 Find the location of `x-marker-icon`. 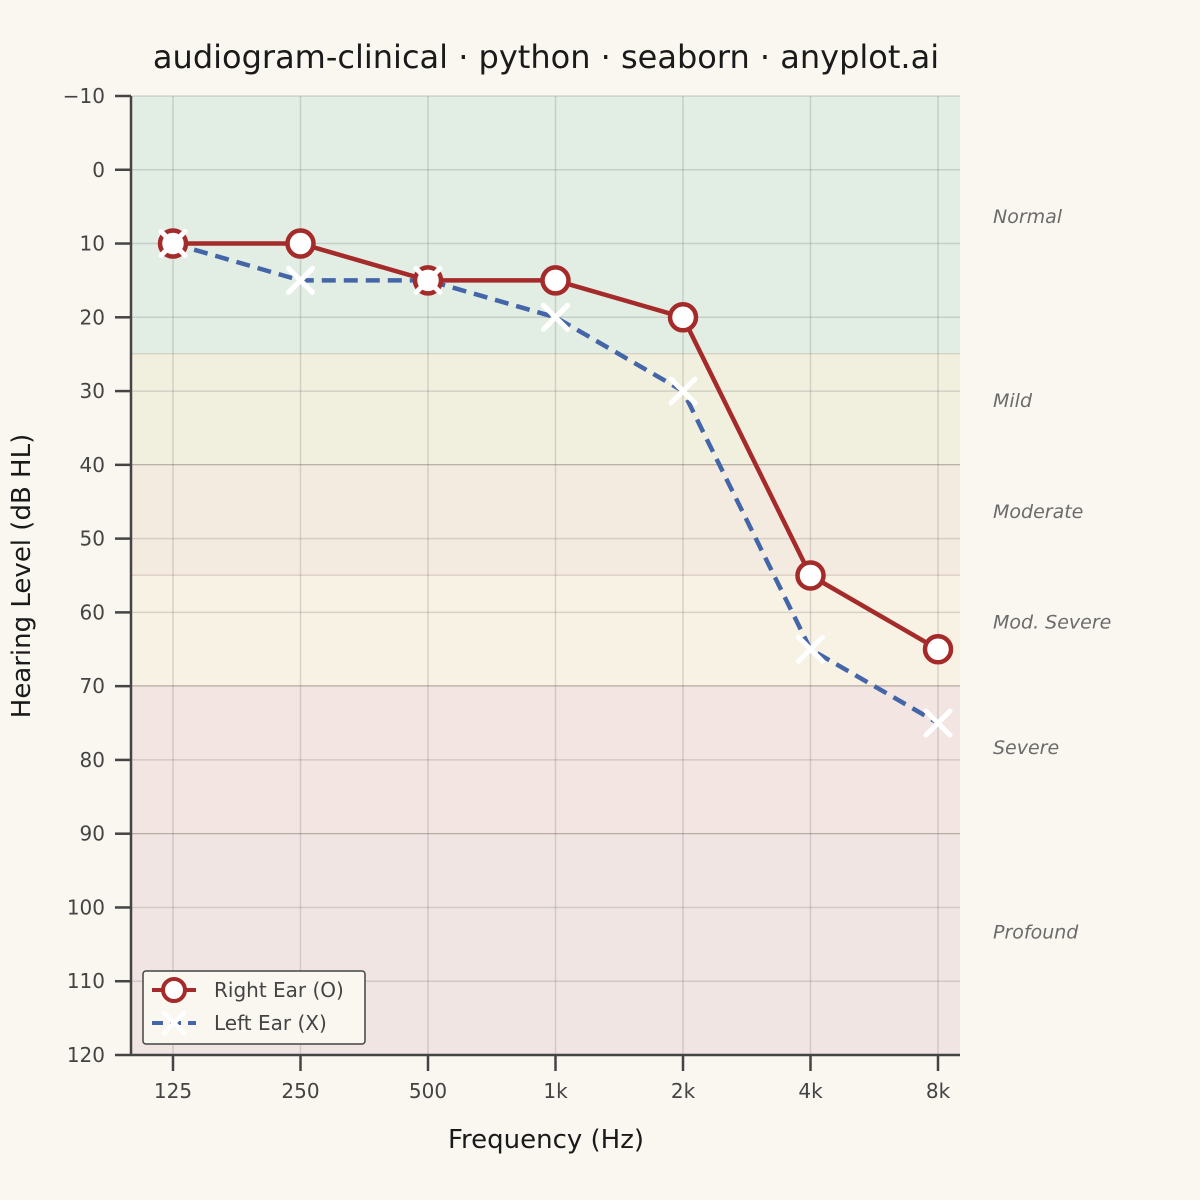

x-marker-icon is located at coordinates (174, 1023).